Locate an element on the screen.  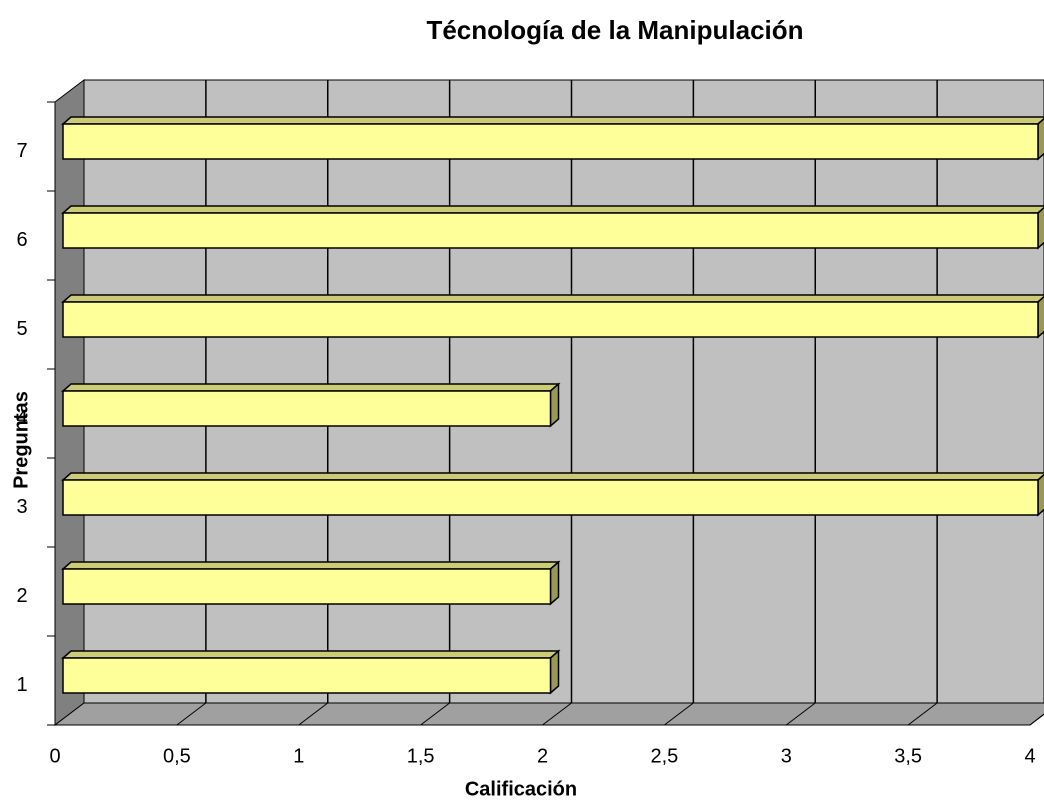
x-tick-label: 2,5 is located at coordinates (664, 756).